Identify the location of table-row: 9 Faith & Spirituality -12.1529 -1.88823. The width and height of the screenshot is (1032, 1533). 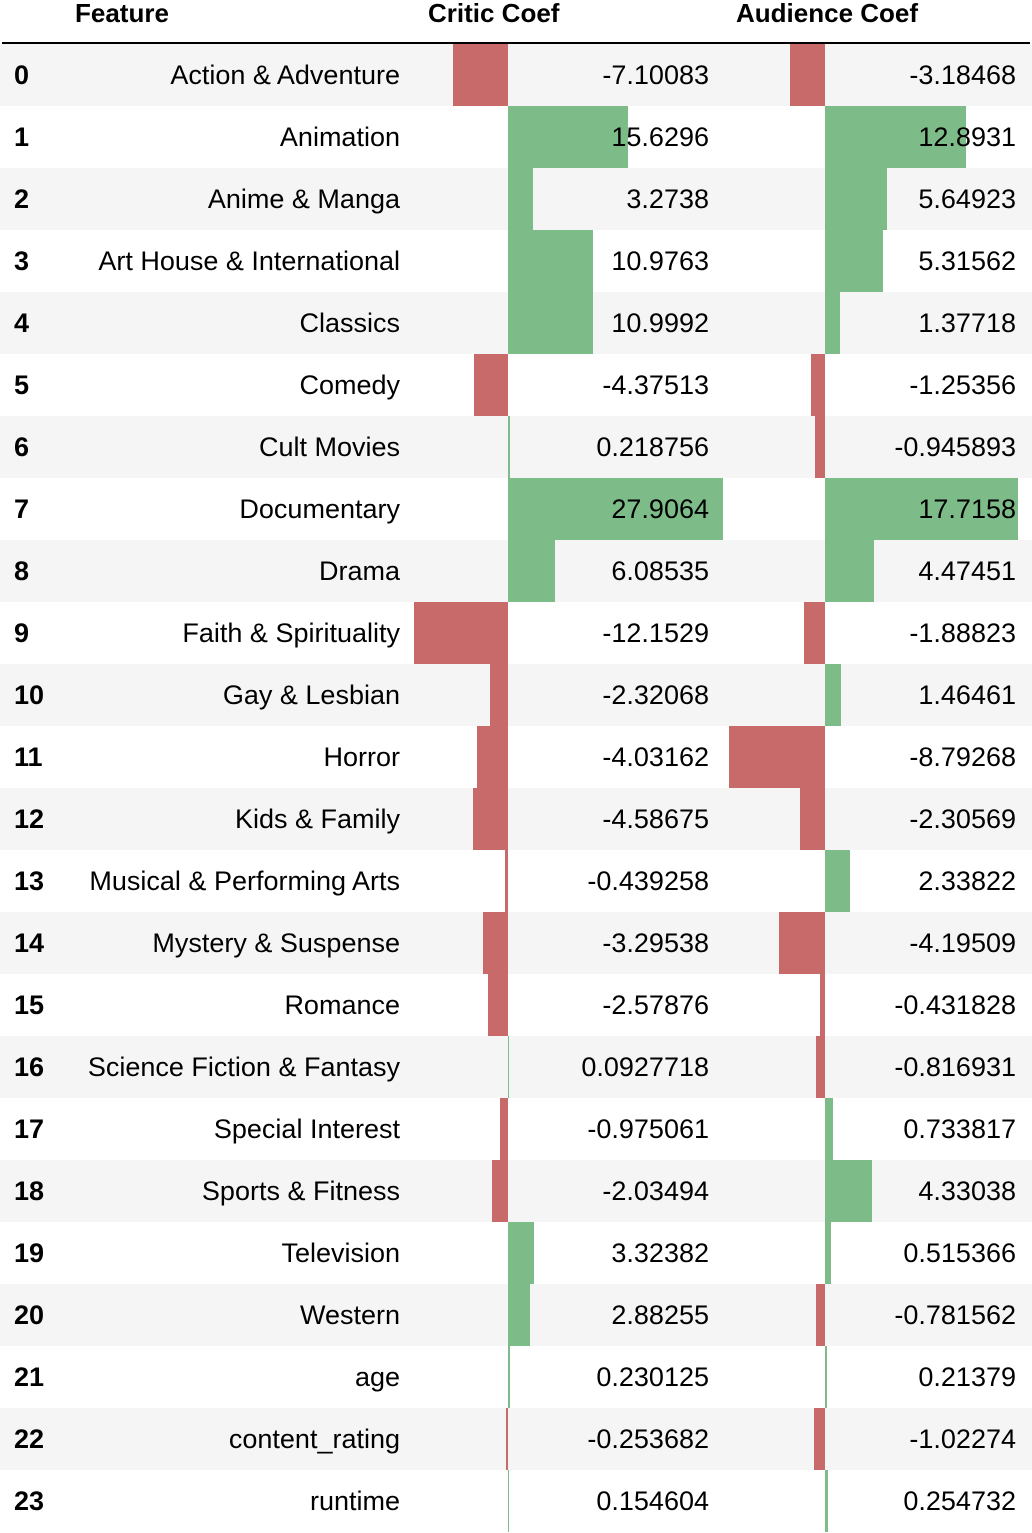
(516, 633).